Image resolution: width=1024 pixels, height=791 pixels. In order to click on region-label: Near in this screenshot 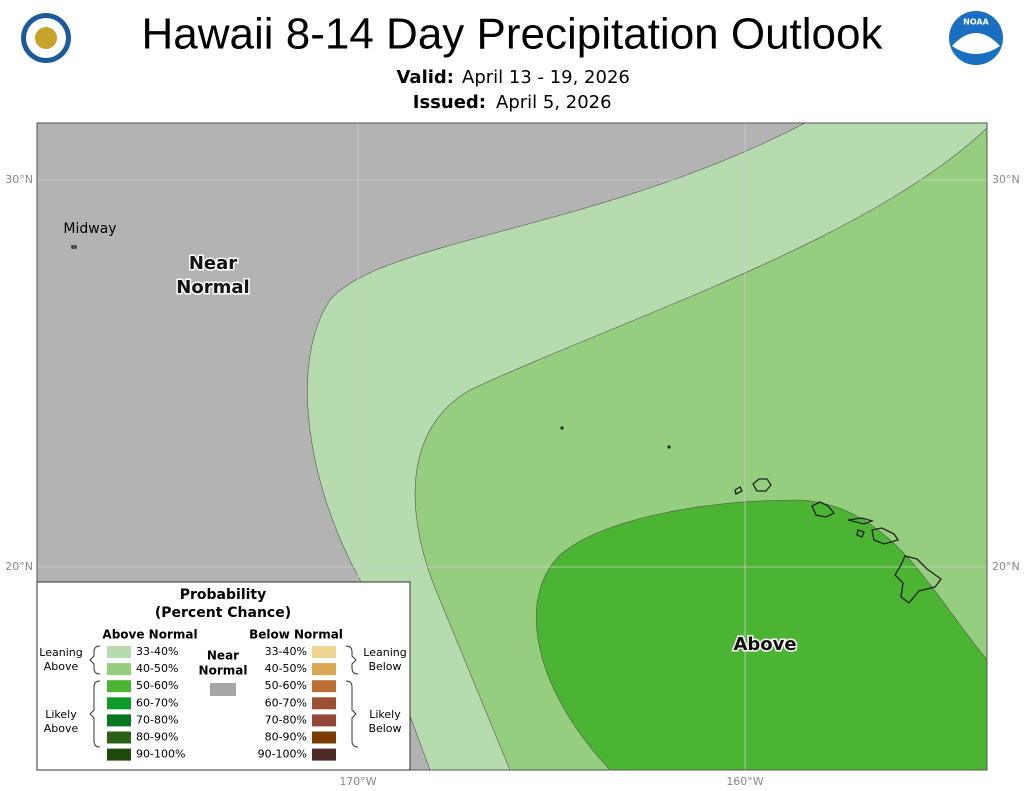, I will do `click(213, 263)`.